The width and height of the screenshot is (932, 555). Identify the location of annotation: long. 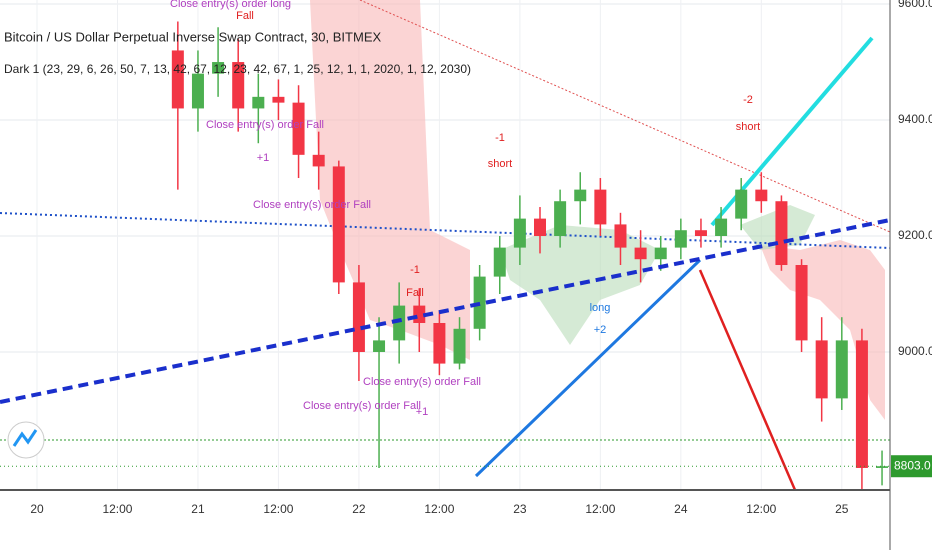
(600, 308).